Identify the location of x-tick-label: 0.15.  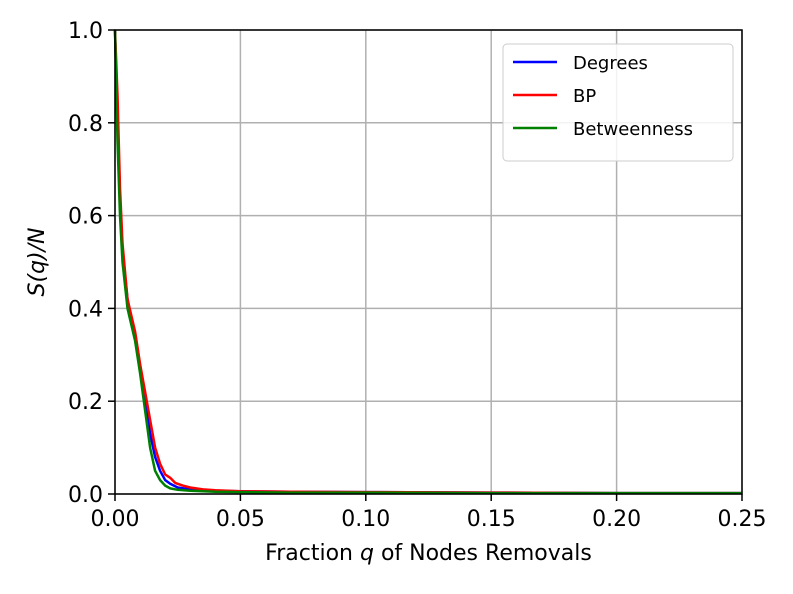
(491, 519).